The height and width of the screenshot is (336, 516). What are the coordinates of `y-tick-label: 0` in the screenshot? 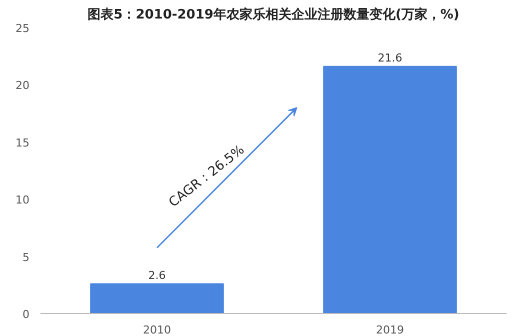 It's located at (26, 314).